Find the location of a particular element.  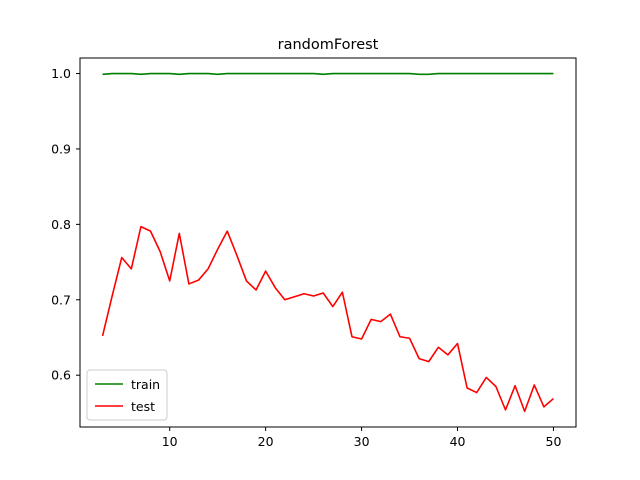

x-tick-label: 40 is located at coordinates (458, 441).